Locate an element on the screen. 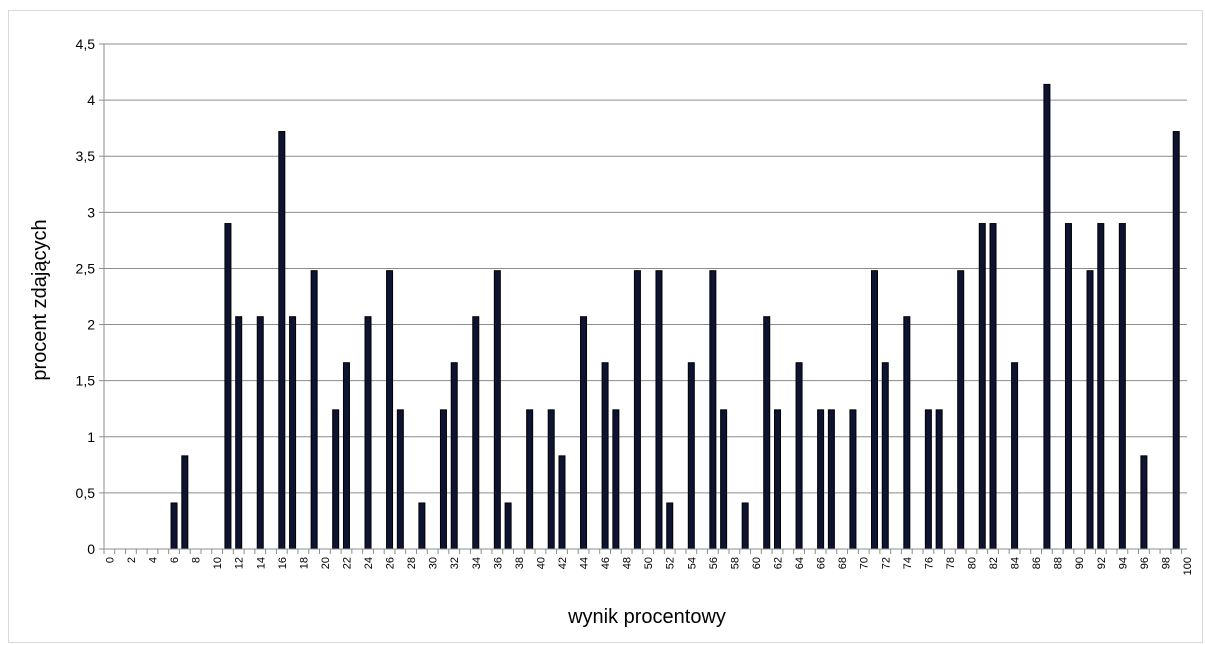  y-tick-label: 4,5 is located at coordinates (86, 44).